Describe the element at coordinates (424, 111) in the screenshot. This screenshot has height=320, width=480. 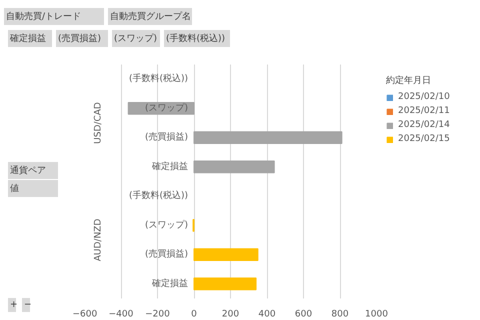
I see `legend-label: 2025/02/11` at that location.